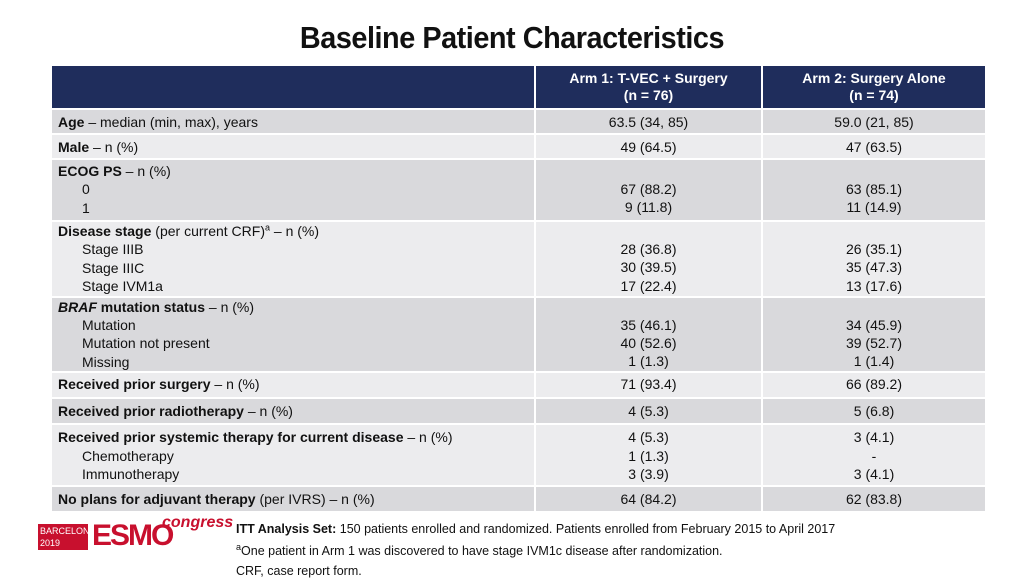 Image resolution: width=1024 pixels, height=579 pixels. What do you see at coordinates (874, 249) in the screenshot?
I see `value-line: 26 (35.1)` at bounding box center [874, 249].